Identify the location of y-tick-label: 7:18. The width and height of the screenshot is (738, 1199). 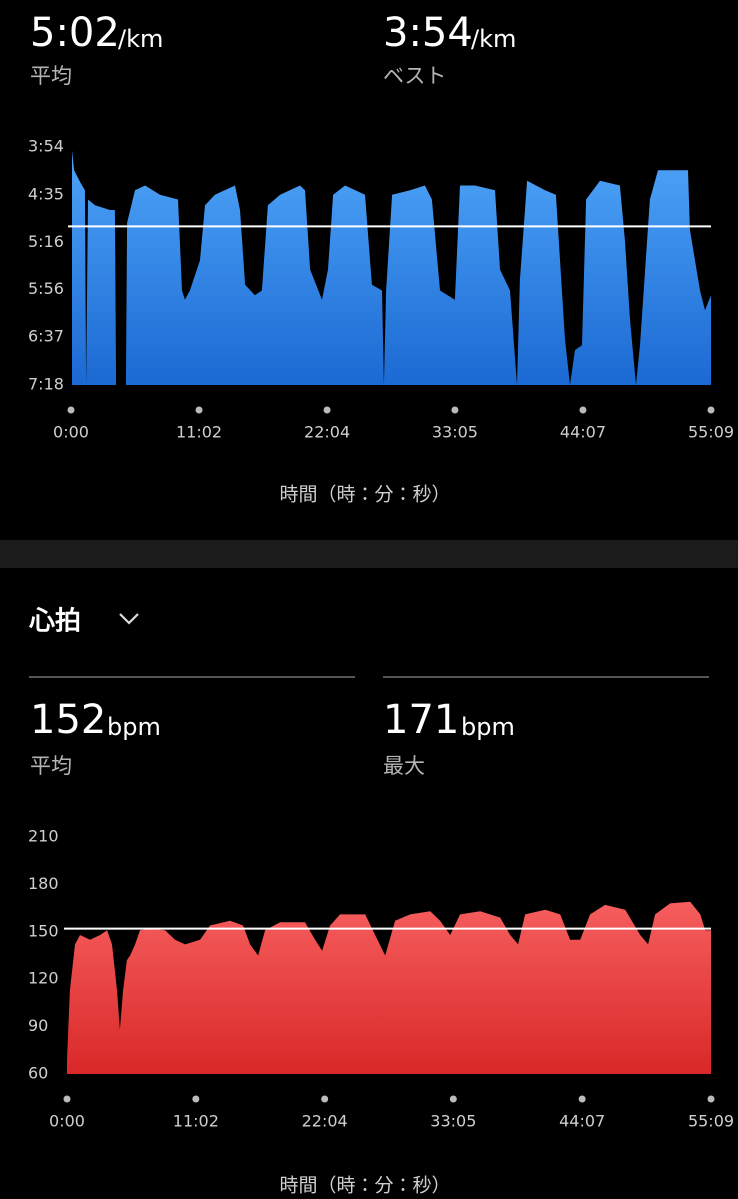
(46, 384).